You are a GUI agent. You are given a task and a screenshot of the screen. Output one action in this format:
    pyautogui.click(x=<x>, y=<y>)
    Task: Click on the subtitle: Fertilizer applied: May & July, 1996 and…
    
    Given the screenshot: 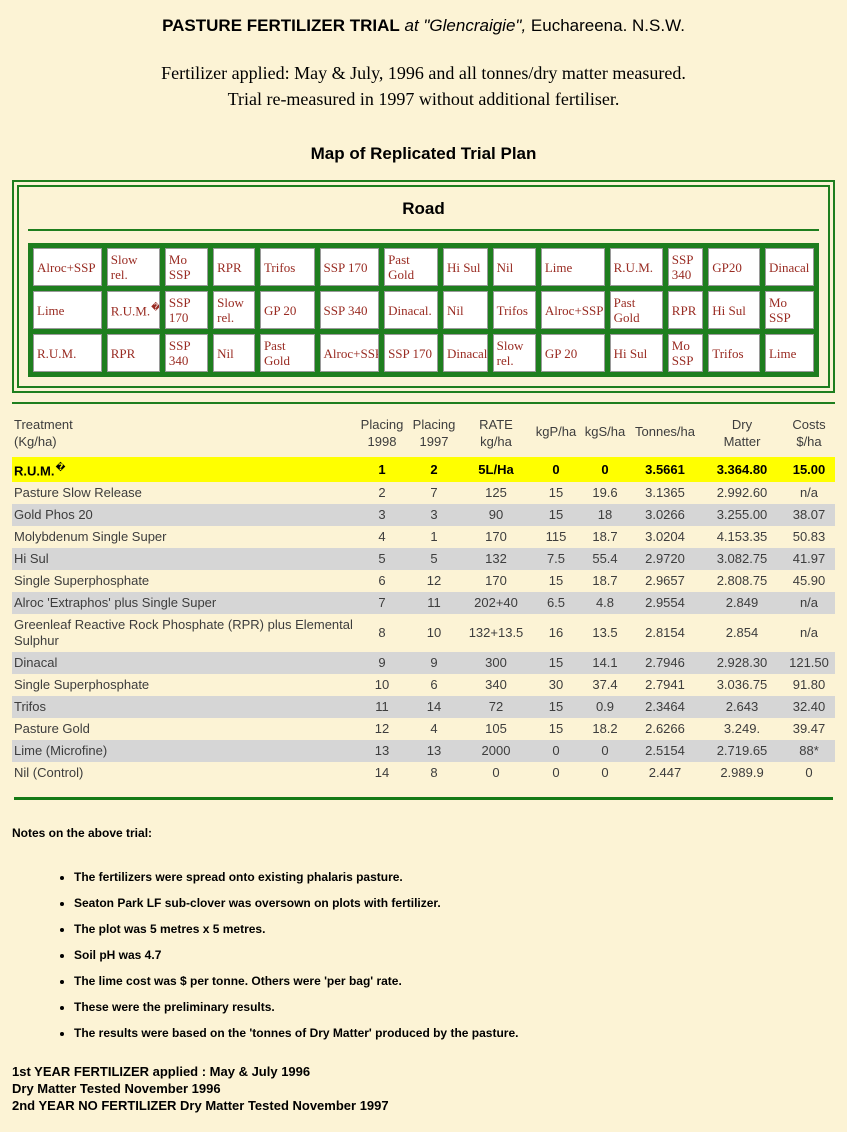 What is the action you would take?
    pyautogui.click(x=423, y=86)
    